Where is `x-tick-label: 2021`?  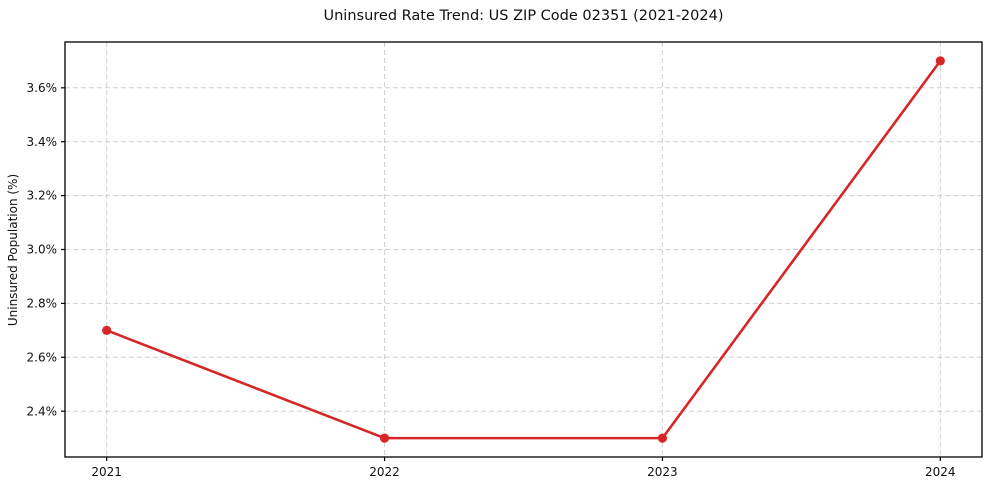 x-tick-label: 2021 is located at coordinates (106, 472).